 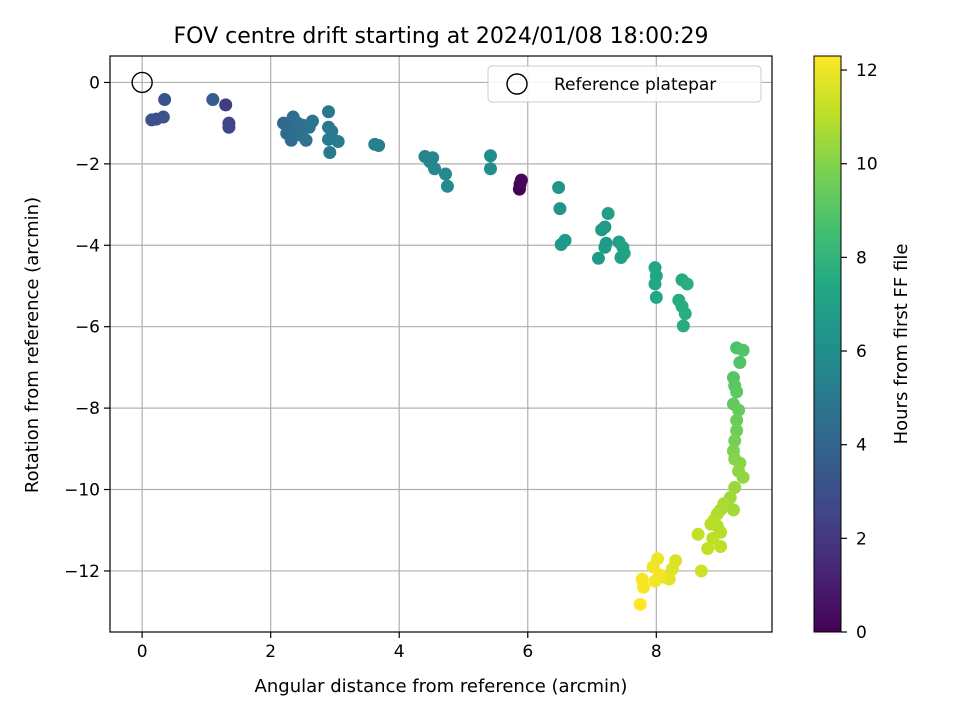 I want to click on legend-reference-marker, so click(x=517, y=84).